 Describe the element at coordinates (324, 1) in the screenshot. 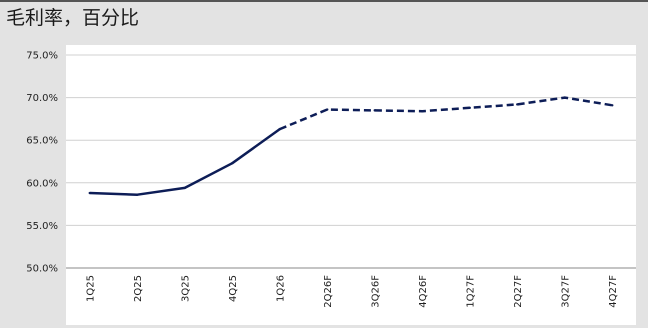

I see `top-rule` at that location.